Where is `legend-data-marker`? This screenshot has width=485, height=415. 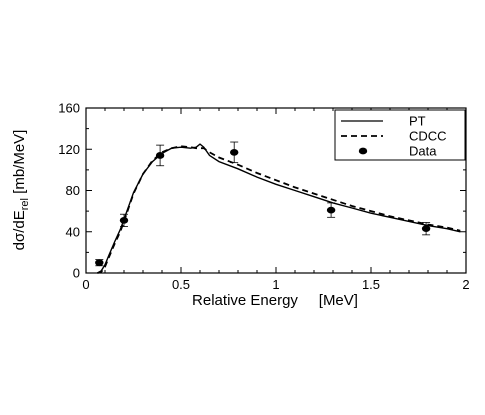 legend-data-marker is located at coordinates (363, 151).